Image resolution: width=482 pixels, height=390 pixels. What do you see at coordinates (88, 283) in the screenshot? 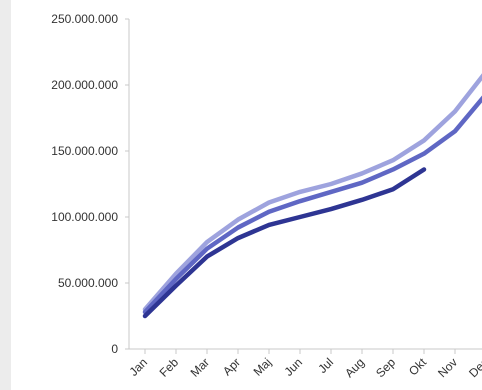
I see `y-tick-label: 50.000.000` at bounding box center [88, 283].